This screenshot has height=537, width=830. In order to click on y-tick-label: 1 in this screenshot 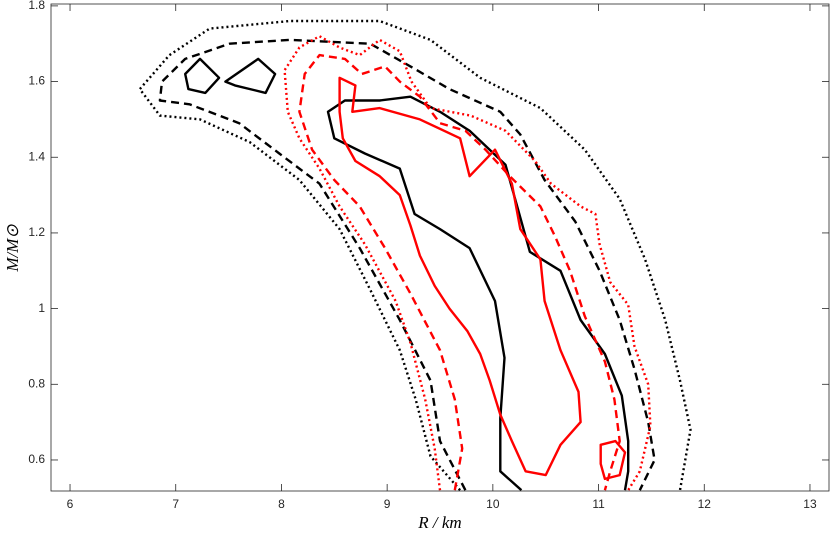, I will do `click(41, 308)`.